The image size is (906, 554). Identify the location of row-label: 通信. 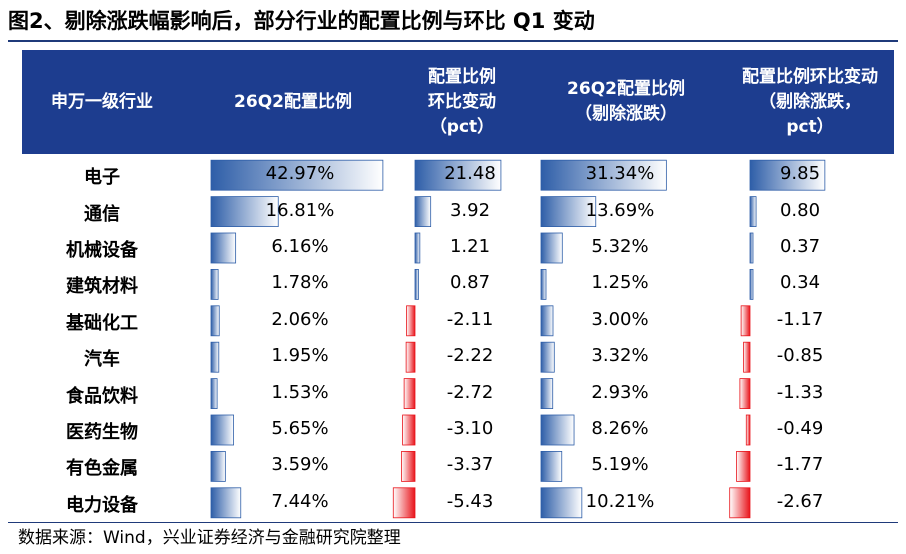
(102, 214).